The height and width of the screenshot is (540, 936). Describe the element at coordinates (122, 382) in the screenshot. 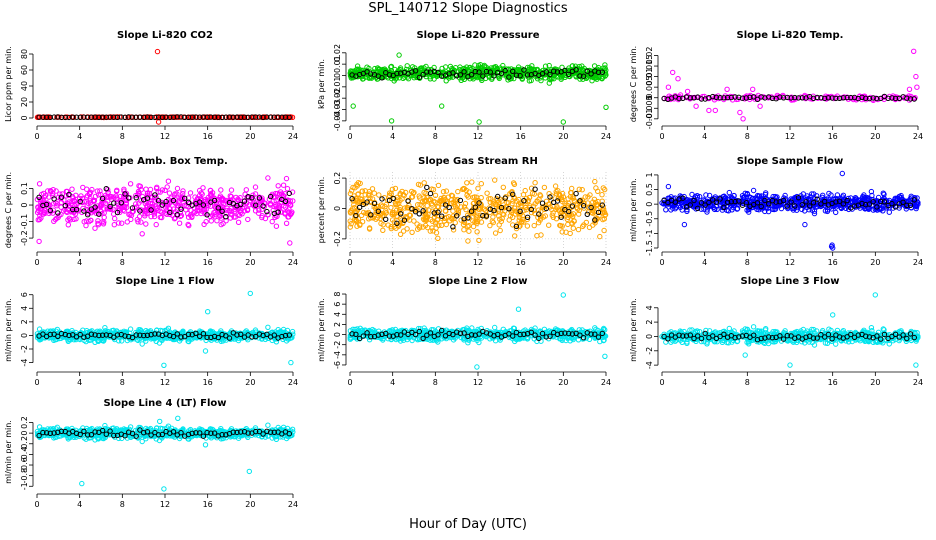

I see `x-tick-label: 8` at that location.